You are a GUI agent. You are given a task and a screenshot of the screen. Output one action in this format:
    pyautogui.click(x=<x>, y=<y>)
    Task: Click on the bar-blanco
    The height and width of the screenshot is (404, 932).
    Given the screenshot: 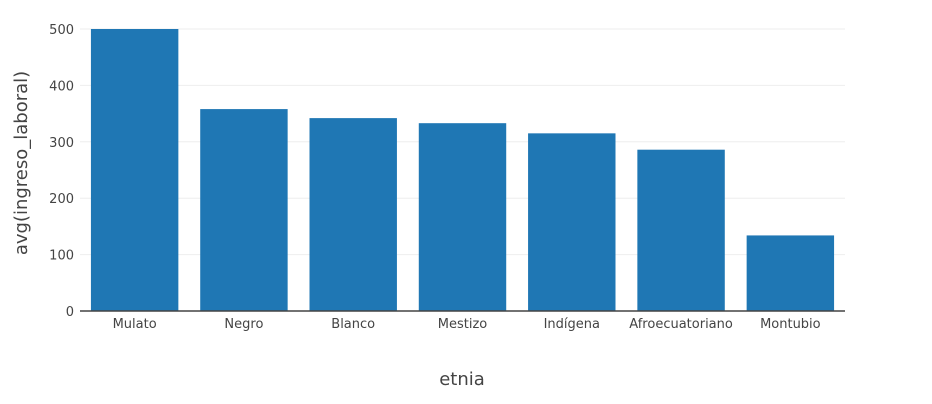 What is the action you would take?
    pyautogui.click(x=353, y=214)
    